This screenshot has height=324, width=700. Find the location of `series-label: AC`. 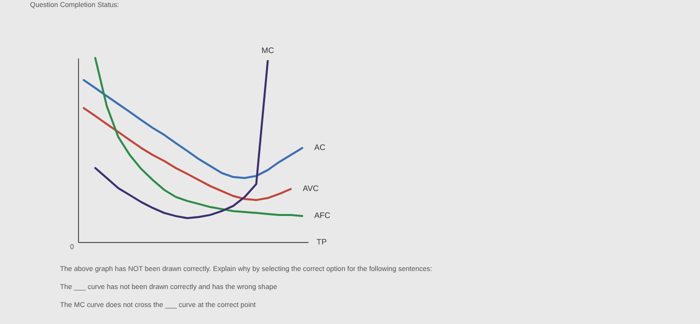

series-label: AC is located at coordinates (320, 147).